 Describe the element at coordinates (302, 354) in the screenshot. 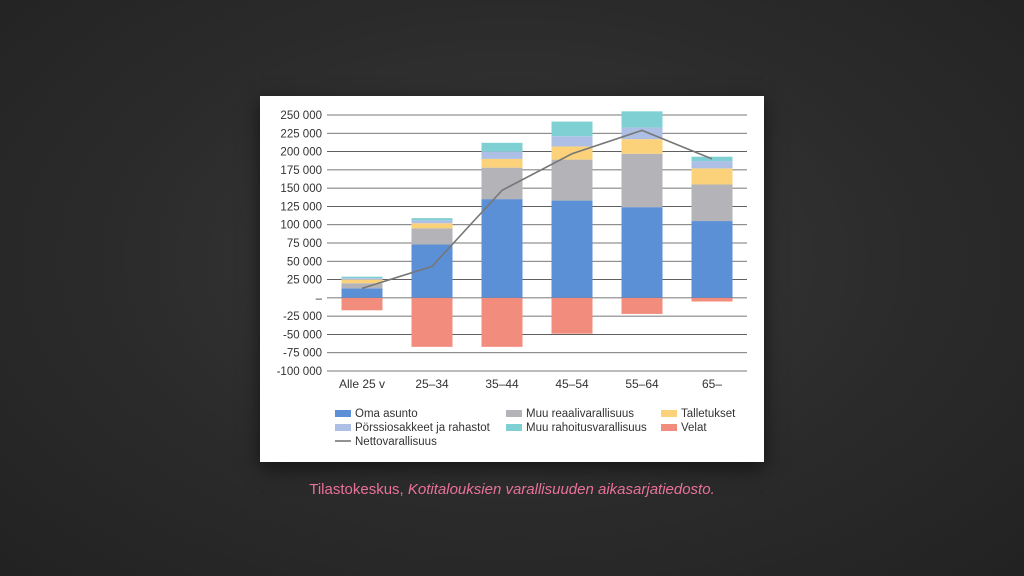

I see `y-tick-label: -75 000` at that location.